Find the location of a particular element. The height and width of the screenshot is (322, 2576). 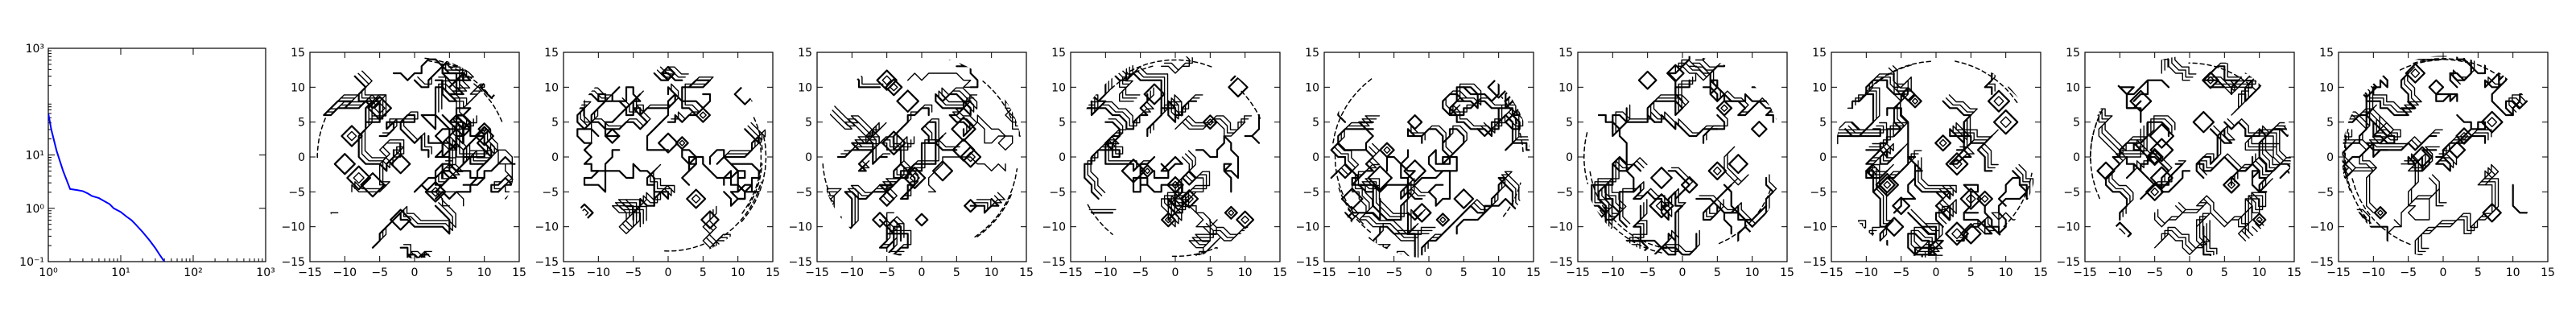

y-tick-label: −10 is located at coordinates (1307, 227).